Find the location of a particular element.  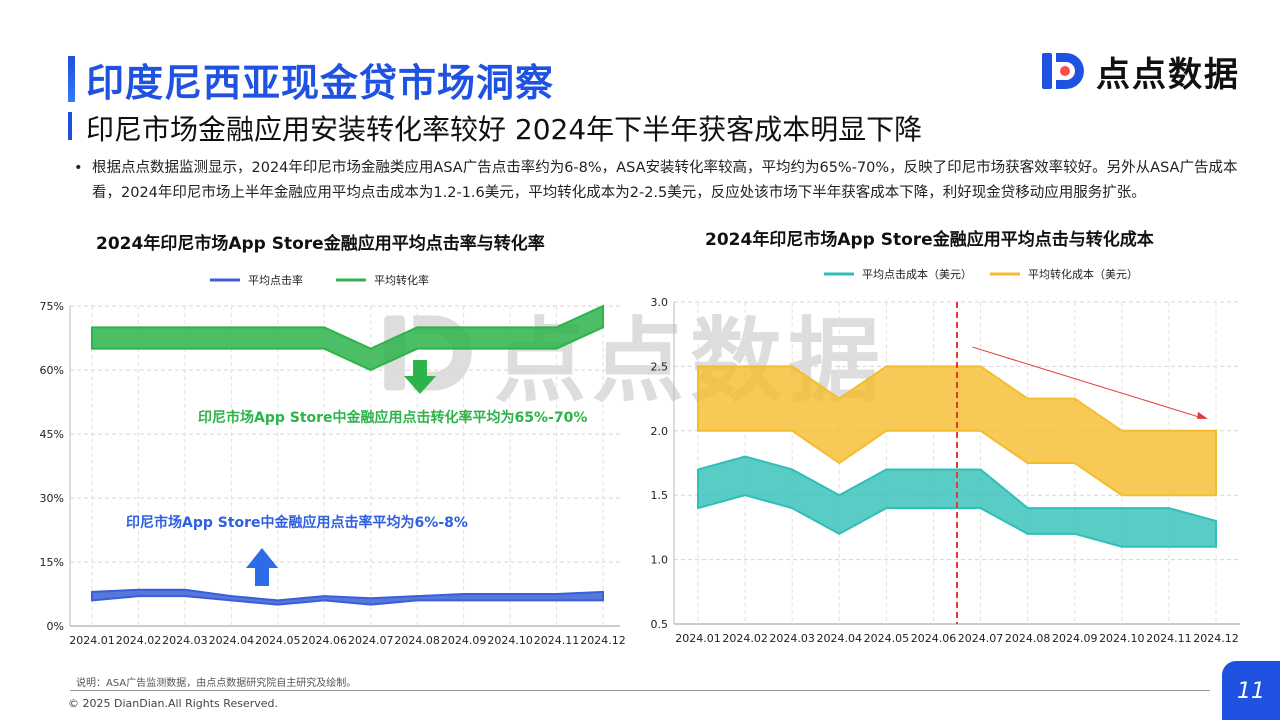

title-accent-bar is located at coordinates (71, 79).